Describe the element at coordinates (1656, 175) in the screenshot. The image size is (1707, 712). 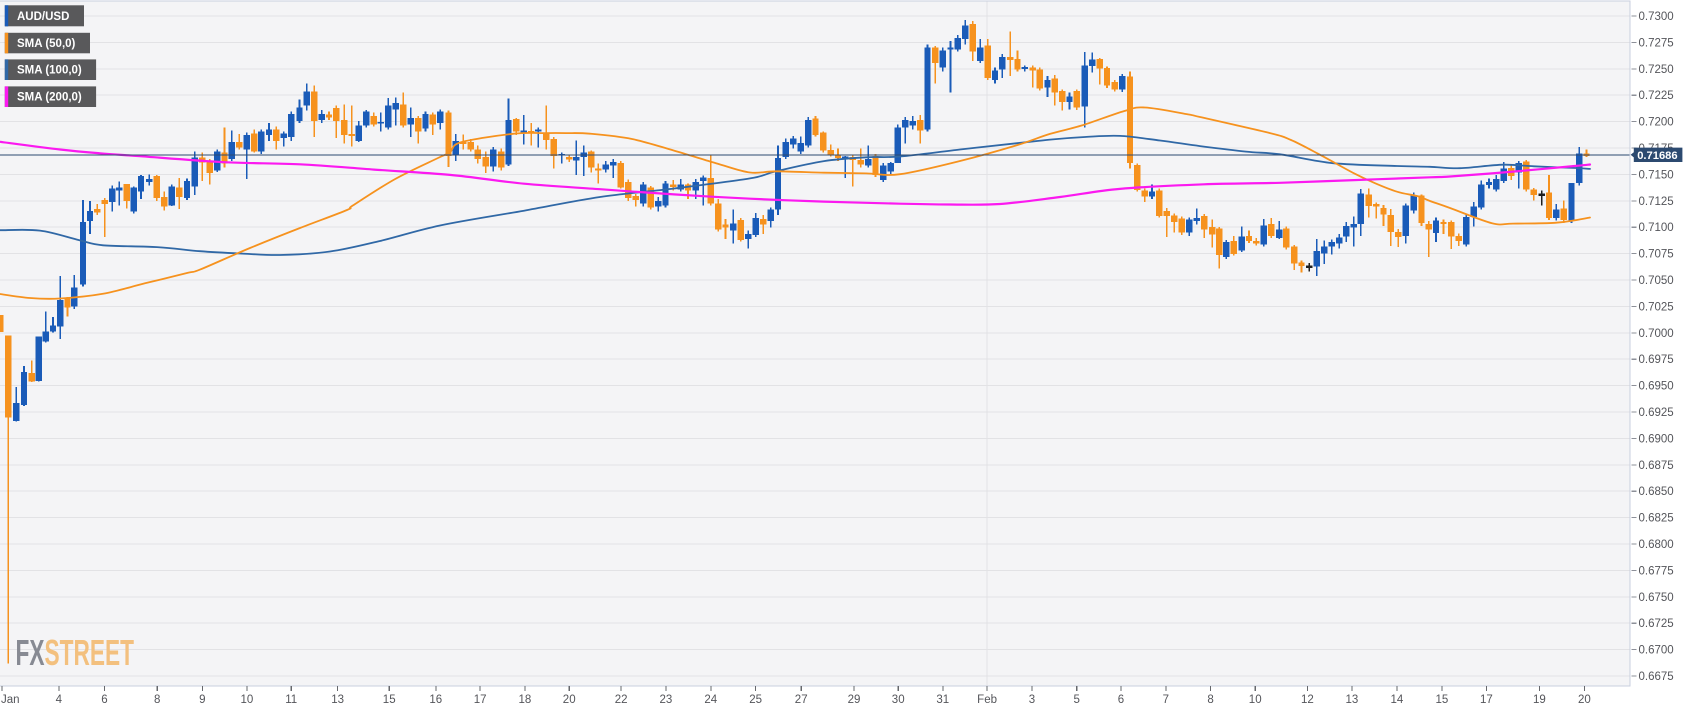
I see `svg-text: 0.7150` at that location.